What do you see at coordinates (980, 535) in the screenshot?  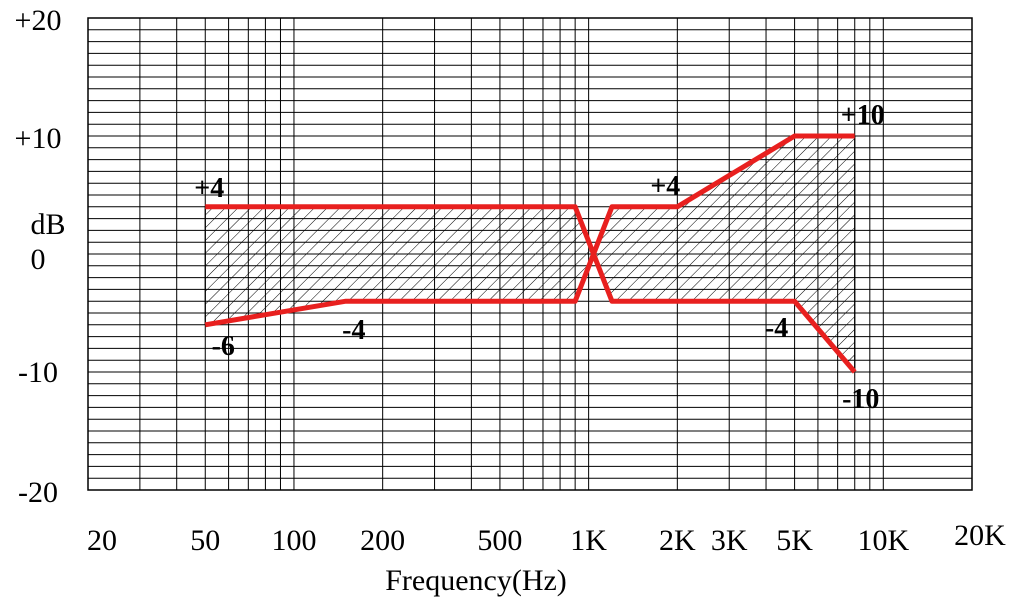 I see `x-tick-label: 20K` at bounding box center [980, 535].